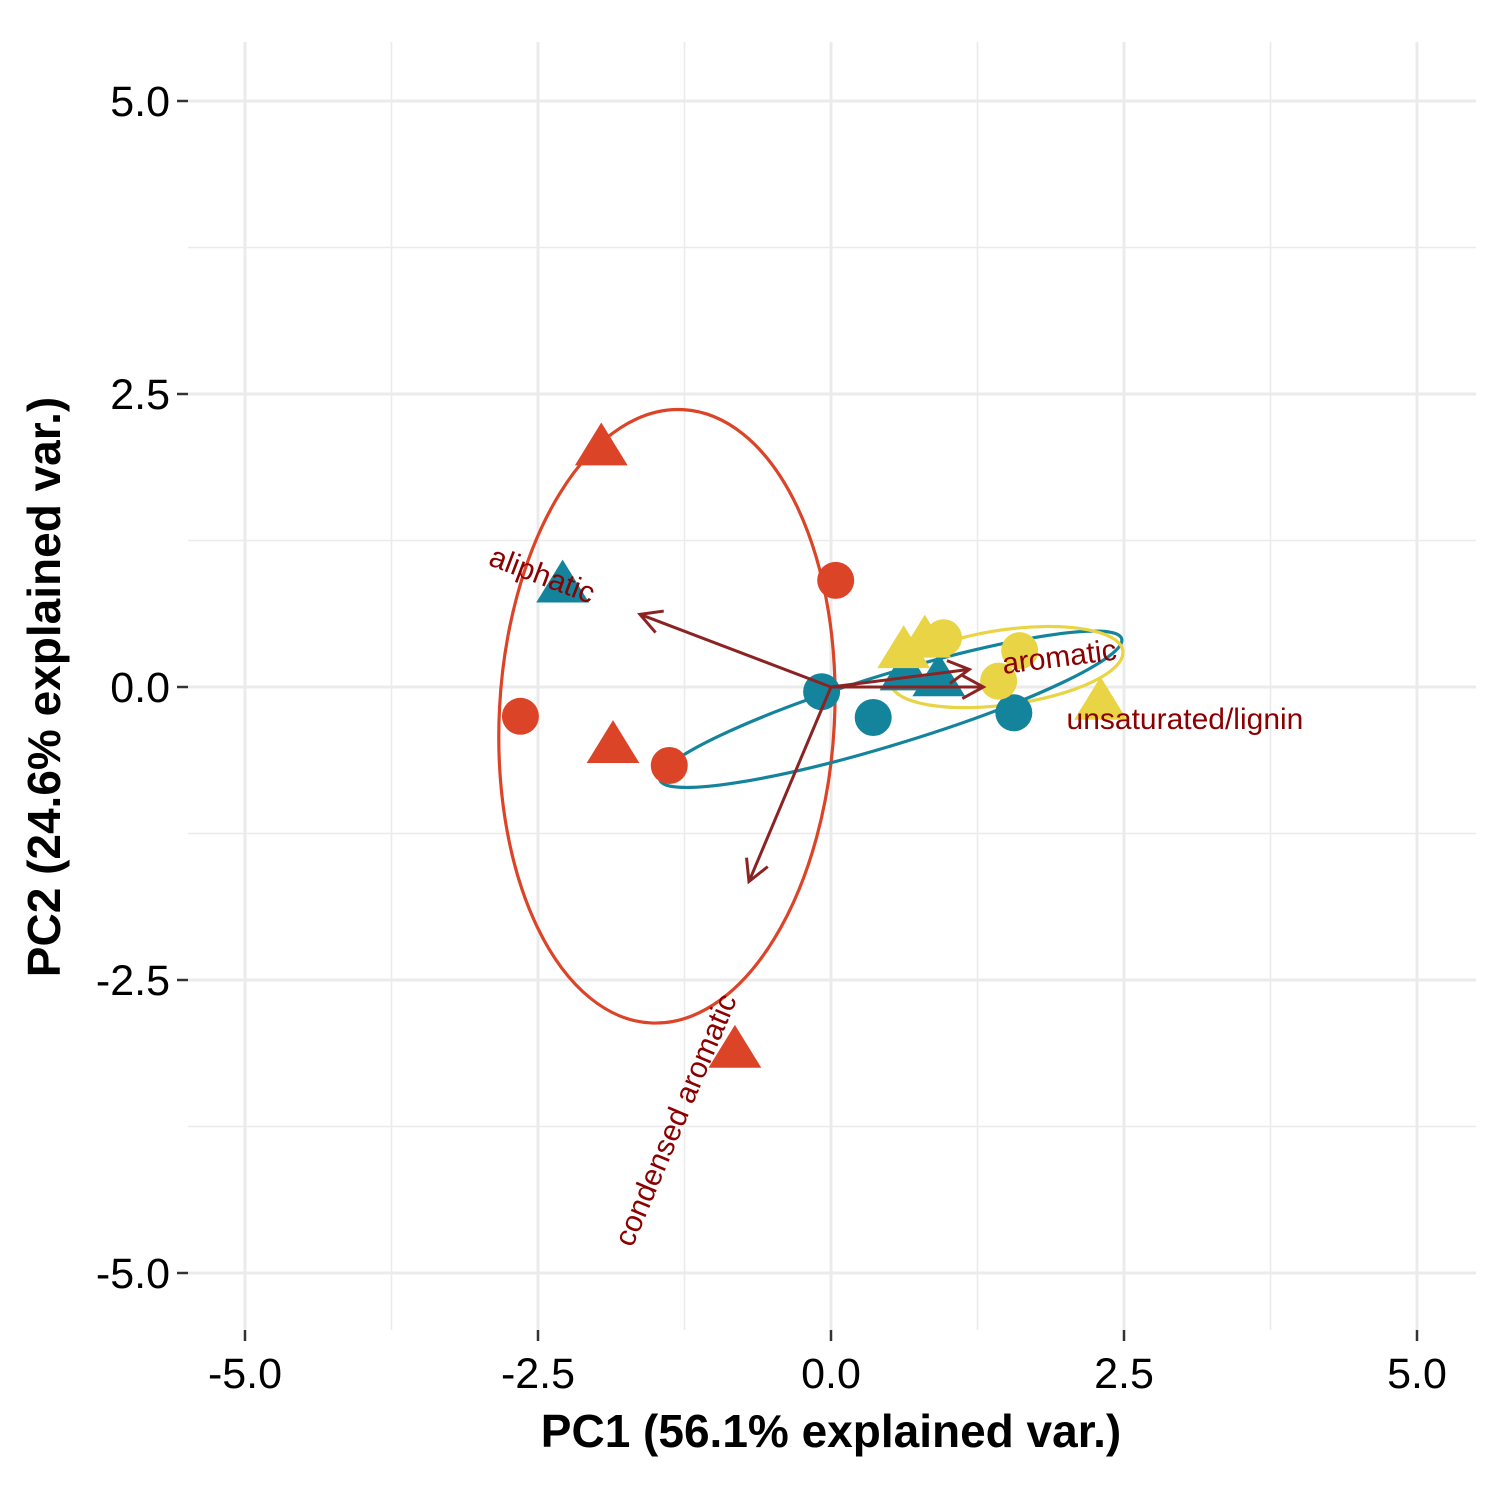 Image resolution: width=1500 pixels, height=1500 pixels. What do you see at coordinates (538, 1374) in the screenshot?
I see `x-tick-label: -2.5` at bounding box center [538, 1374].